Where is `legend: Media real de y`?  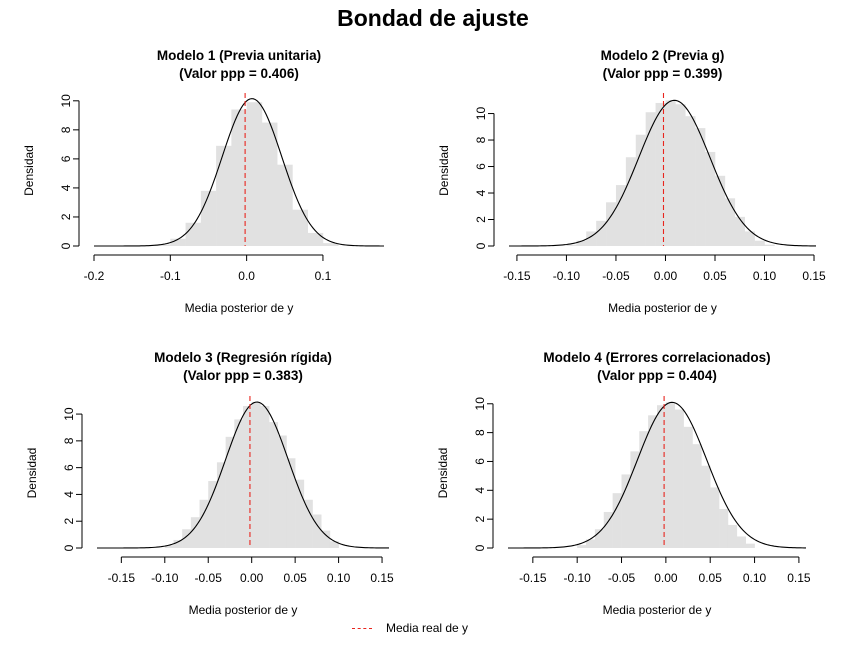
legend: Media real de y is located at coordinates (410, 628).